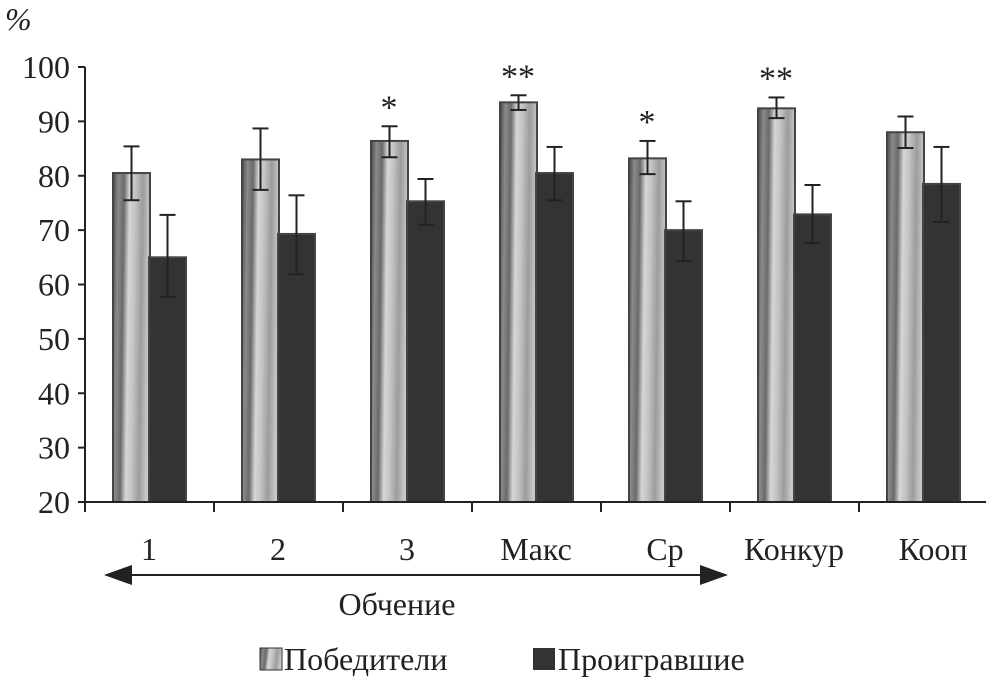 This screenshot has width=986, height=683. I want to click on legend-label-winners: Победители, so click(365, 659).